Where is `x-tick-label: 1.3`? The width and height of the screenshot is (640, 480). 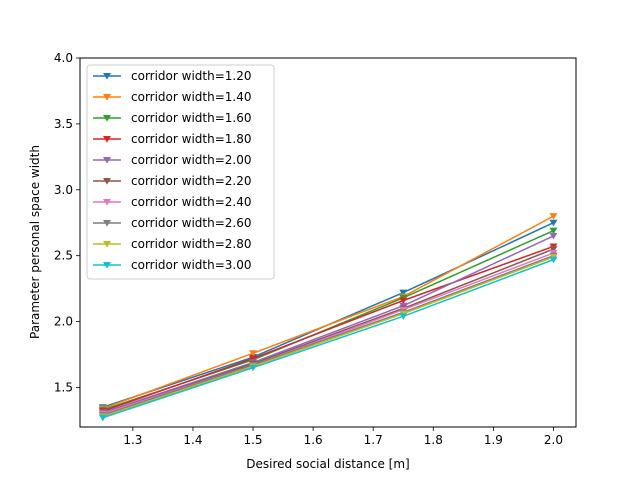 x-tick-label: 1.3 is located at coordinates (132, 440).